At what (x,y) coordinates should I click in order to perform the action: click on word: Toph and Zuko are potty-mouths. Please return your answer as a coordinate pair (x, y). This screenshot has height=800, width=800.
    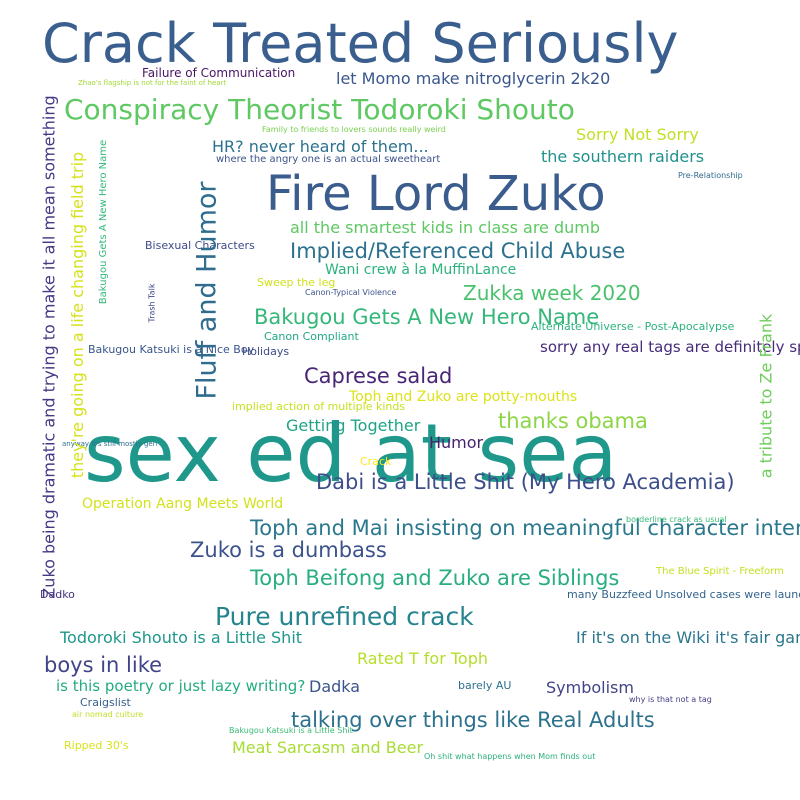
    Looking at the image, I should click on (463, 397).